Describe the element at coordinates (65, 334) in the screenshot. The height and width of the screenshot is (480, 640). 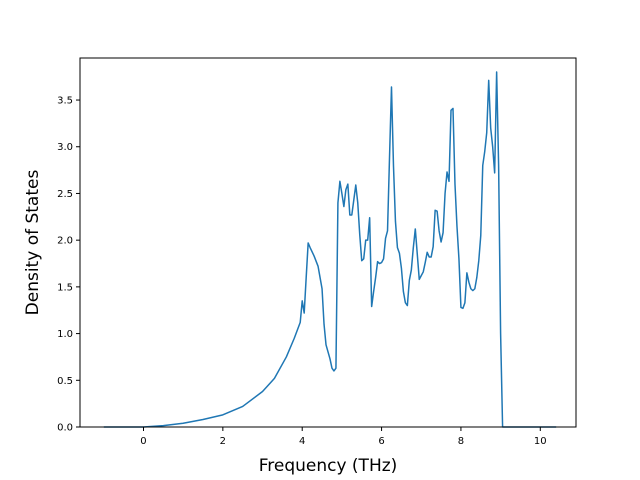
I see `y-tick-label: 1.0` at that location.